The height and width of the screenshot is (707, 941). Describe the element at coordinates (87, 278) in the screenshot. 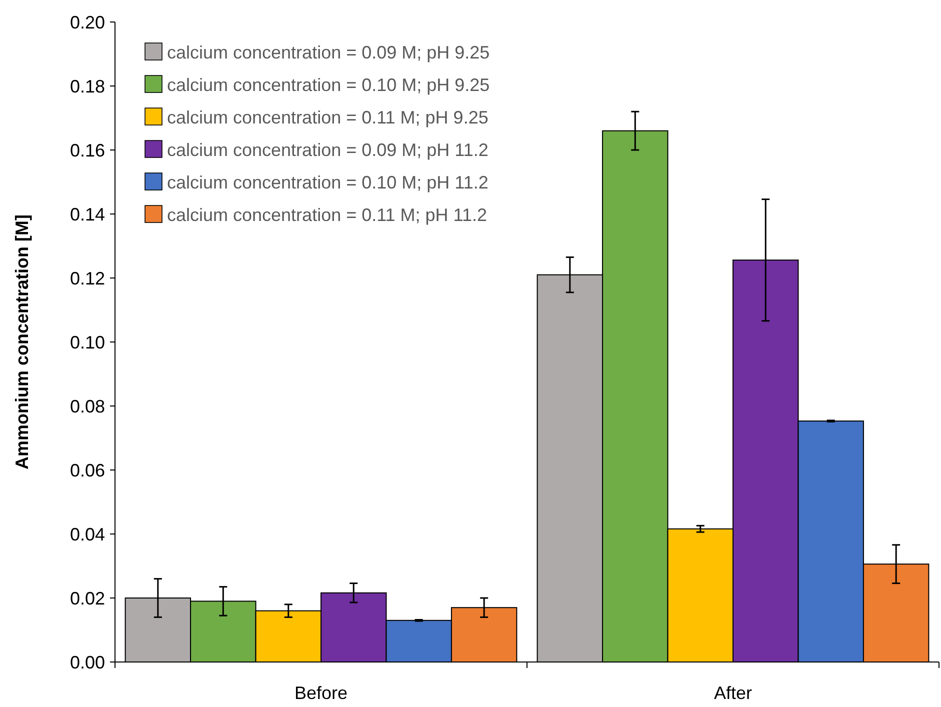

I see `y-tick-label: 0.12` at that location.